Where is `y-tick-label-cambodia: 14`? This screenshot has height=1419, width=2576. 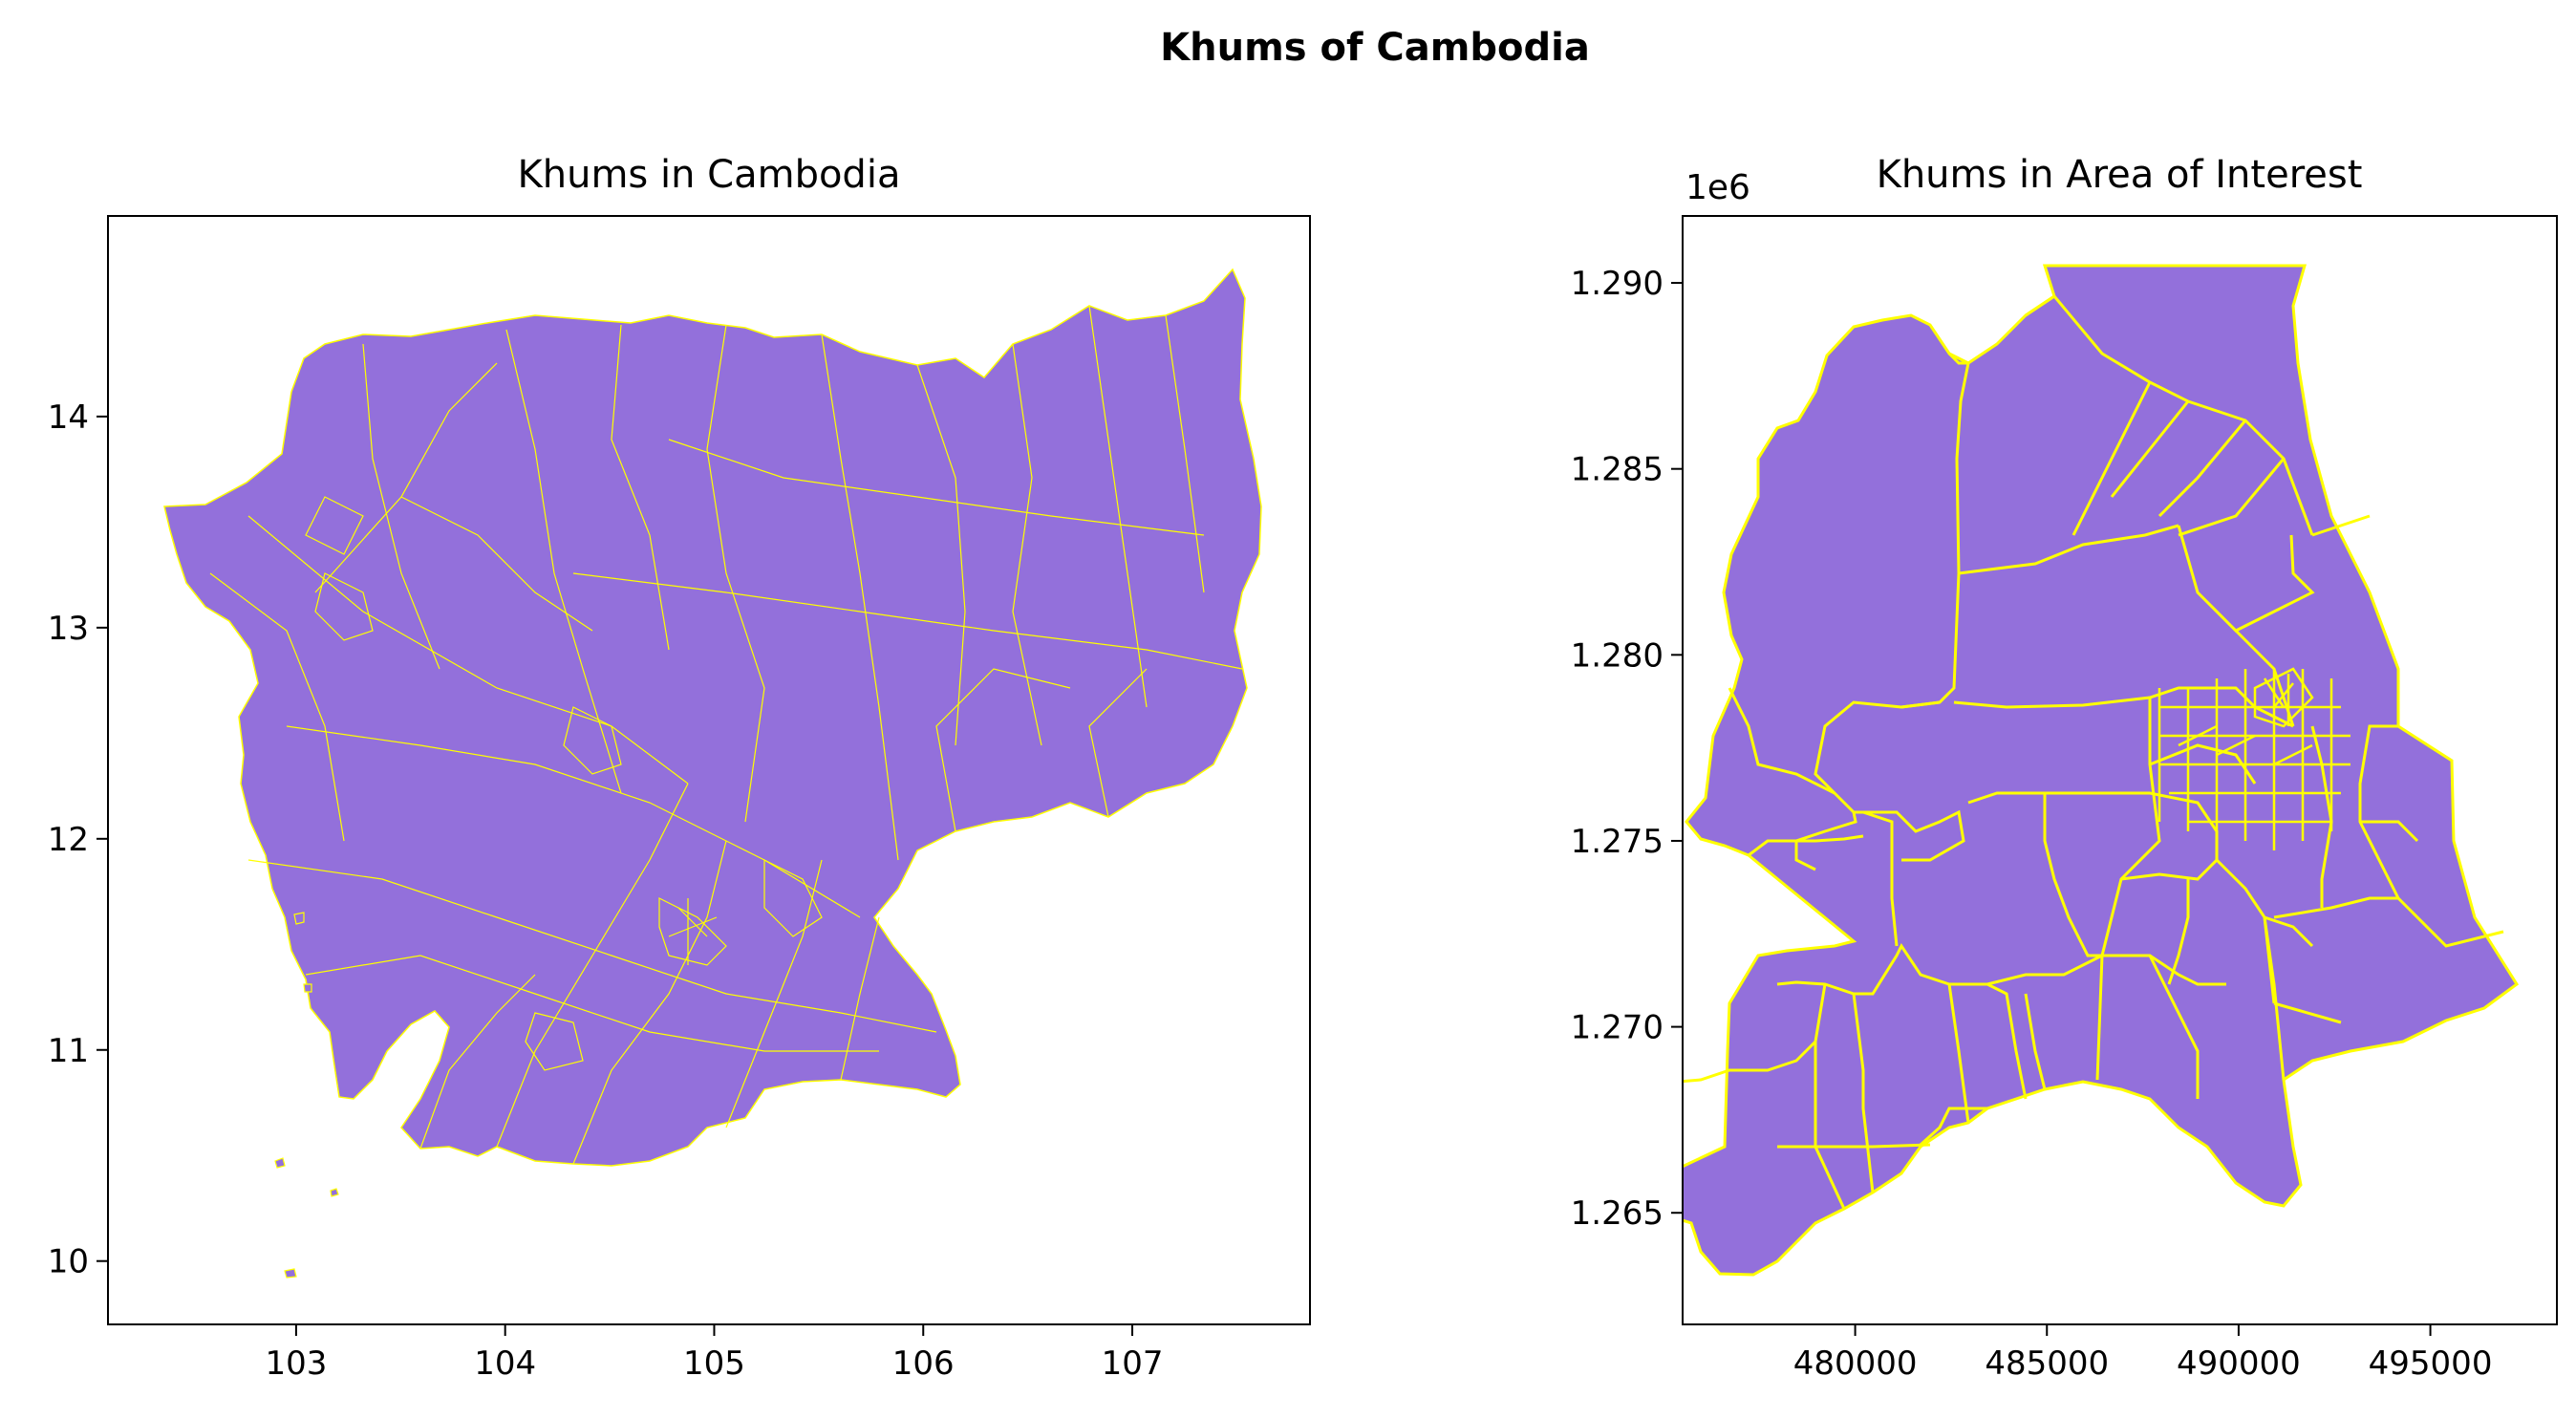
y-tick-label-cambodia: 14 is located at coordinates (68, 418).